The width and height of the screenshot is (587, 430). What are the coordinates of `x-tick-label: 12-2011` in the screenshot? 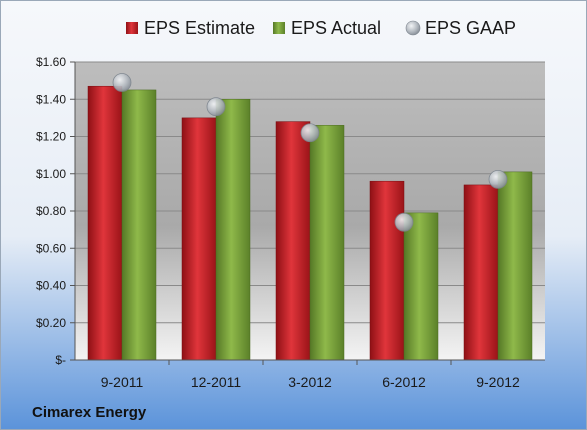 It's located at (216, 382).